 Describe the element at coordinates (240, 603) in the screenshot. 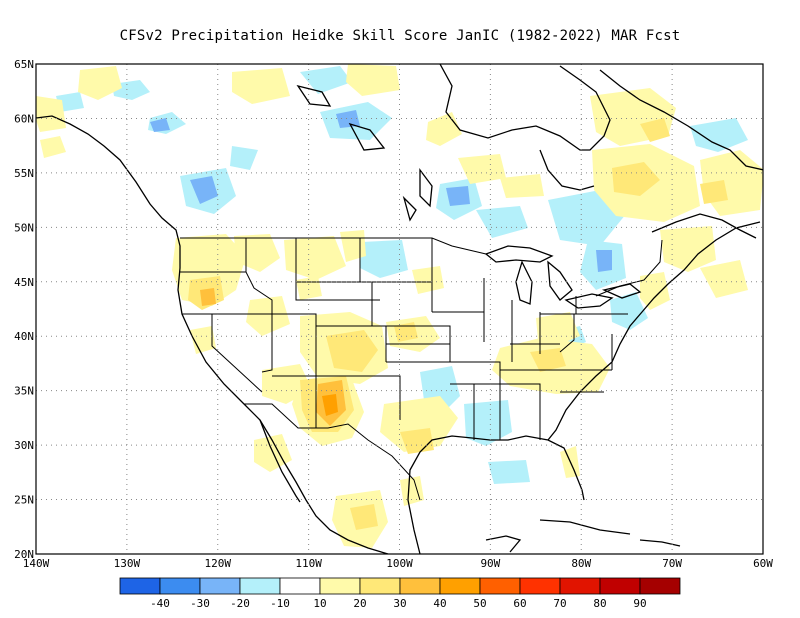

I see `colorbar-label: -20` at that location.